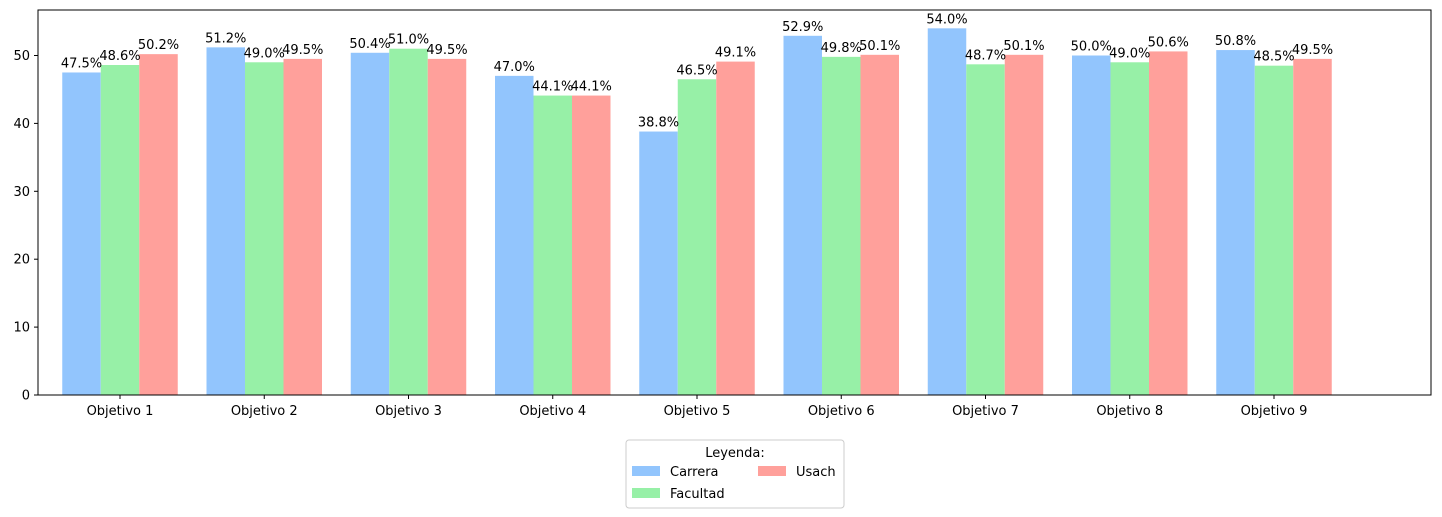  Describe the element at coordinates (1168, 42) in the screenshot. I see `value-label-usach-8: 50.6%` at that location.